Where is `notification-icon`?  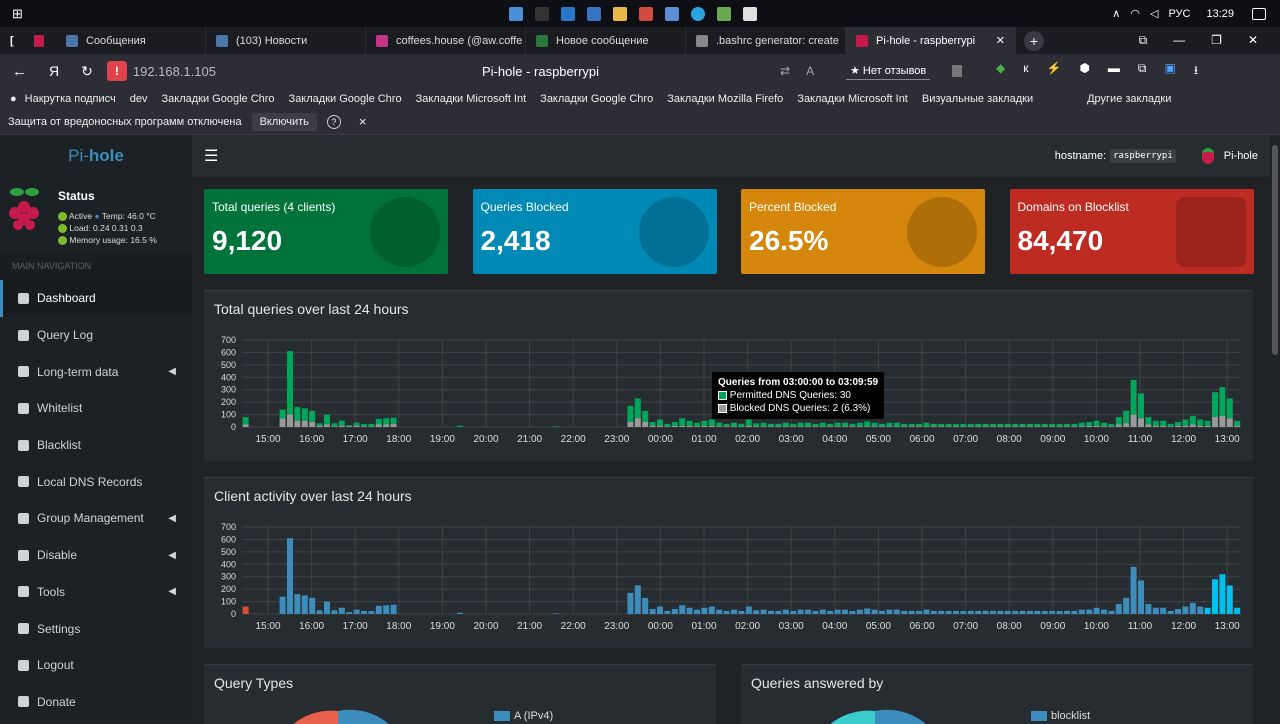 notification-icon is located at coordinates (1259, 13).